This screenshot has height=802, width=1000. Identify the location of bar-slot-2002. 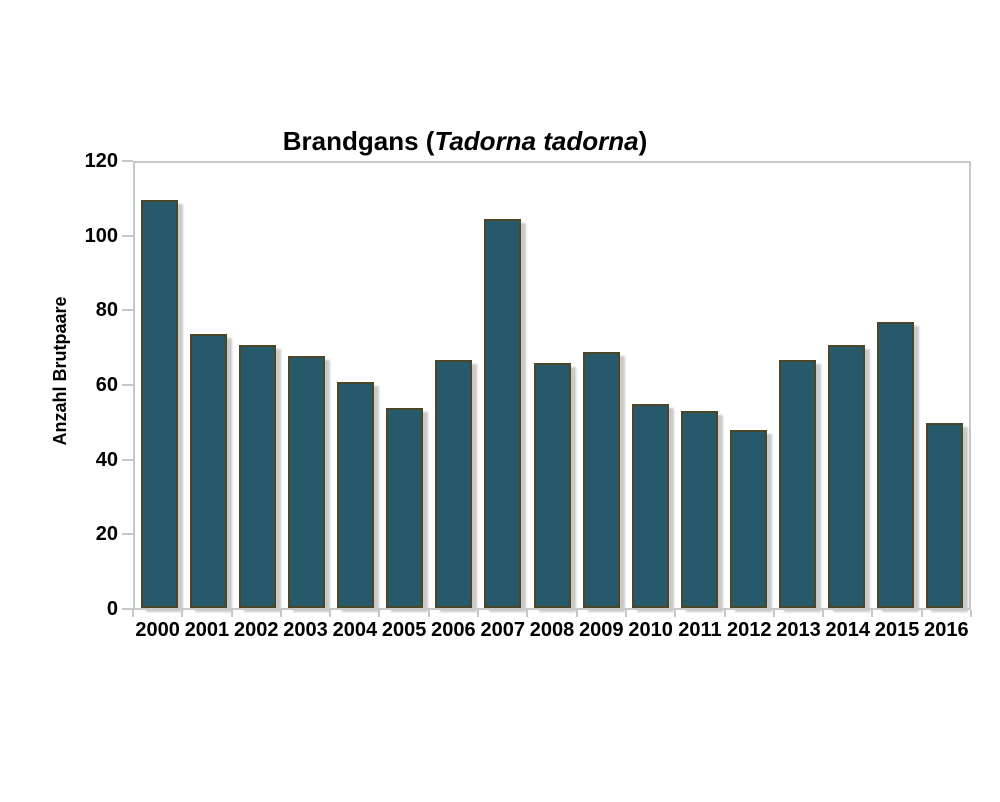
(257, 385).